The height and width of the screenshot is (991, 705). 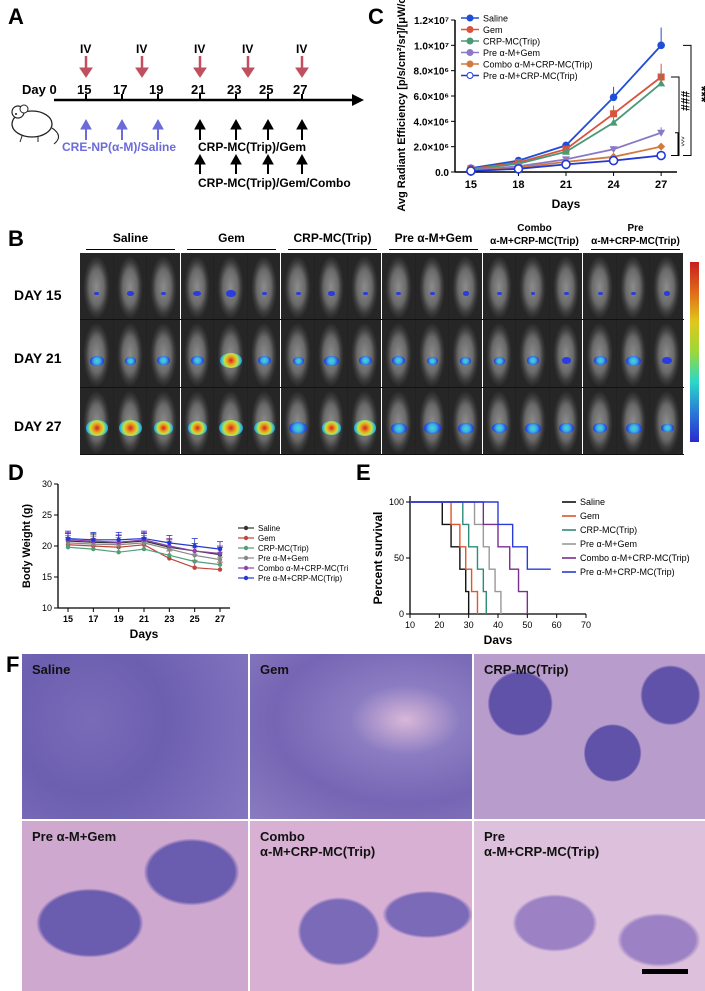 What do you see at coordinates (130, 238) in the screenshot?
I see `imaging-group-header: Saline` at bounding box center [130, 238].